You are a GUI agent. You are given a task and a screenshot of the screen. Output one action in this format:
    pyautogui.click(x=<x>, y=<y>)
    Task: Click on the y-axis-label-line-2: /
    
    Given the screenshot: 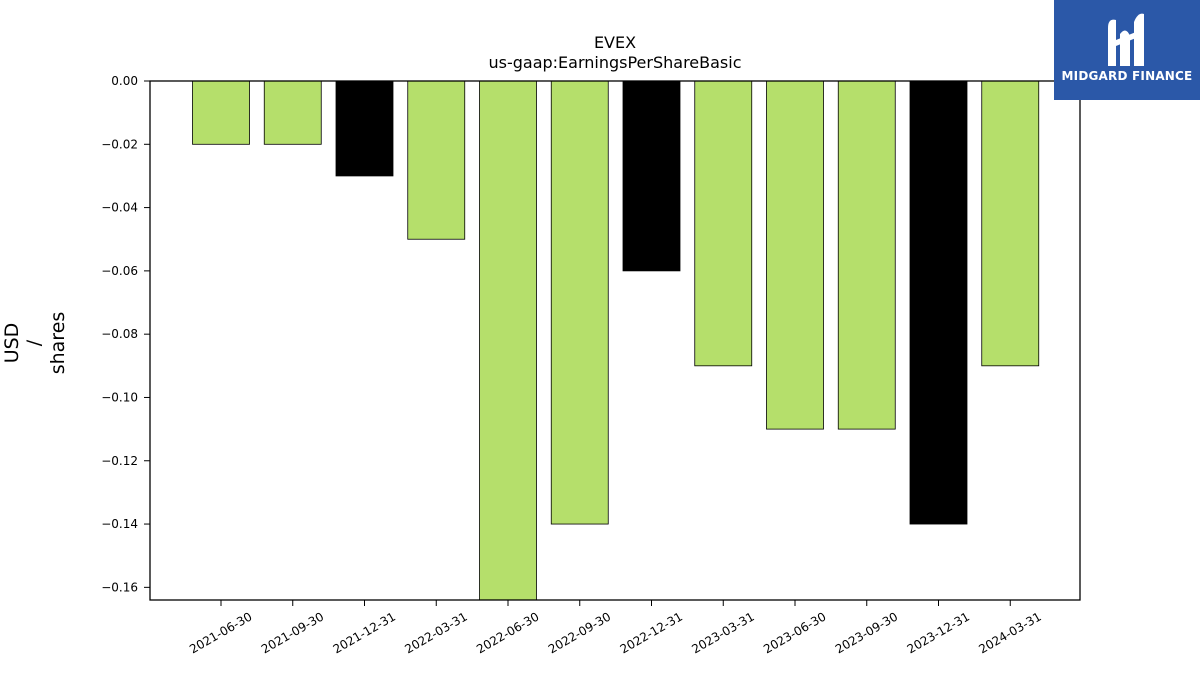 What is the action you would take?
    pyautogui.click(x=34, y=342)
    